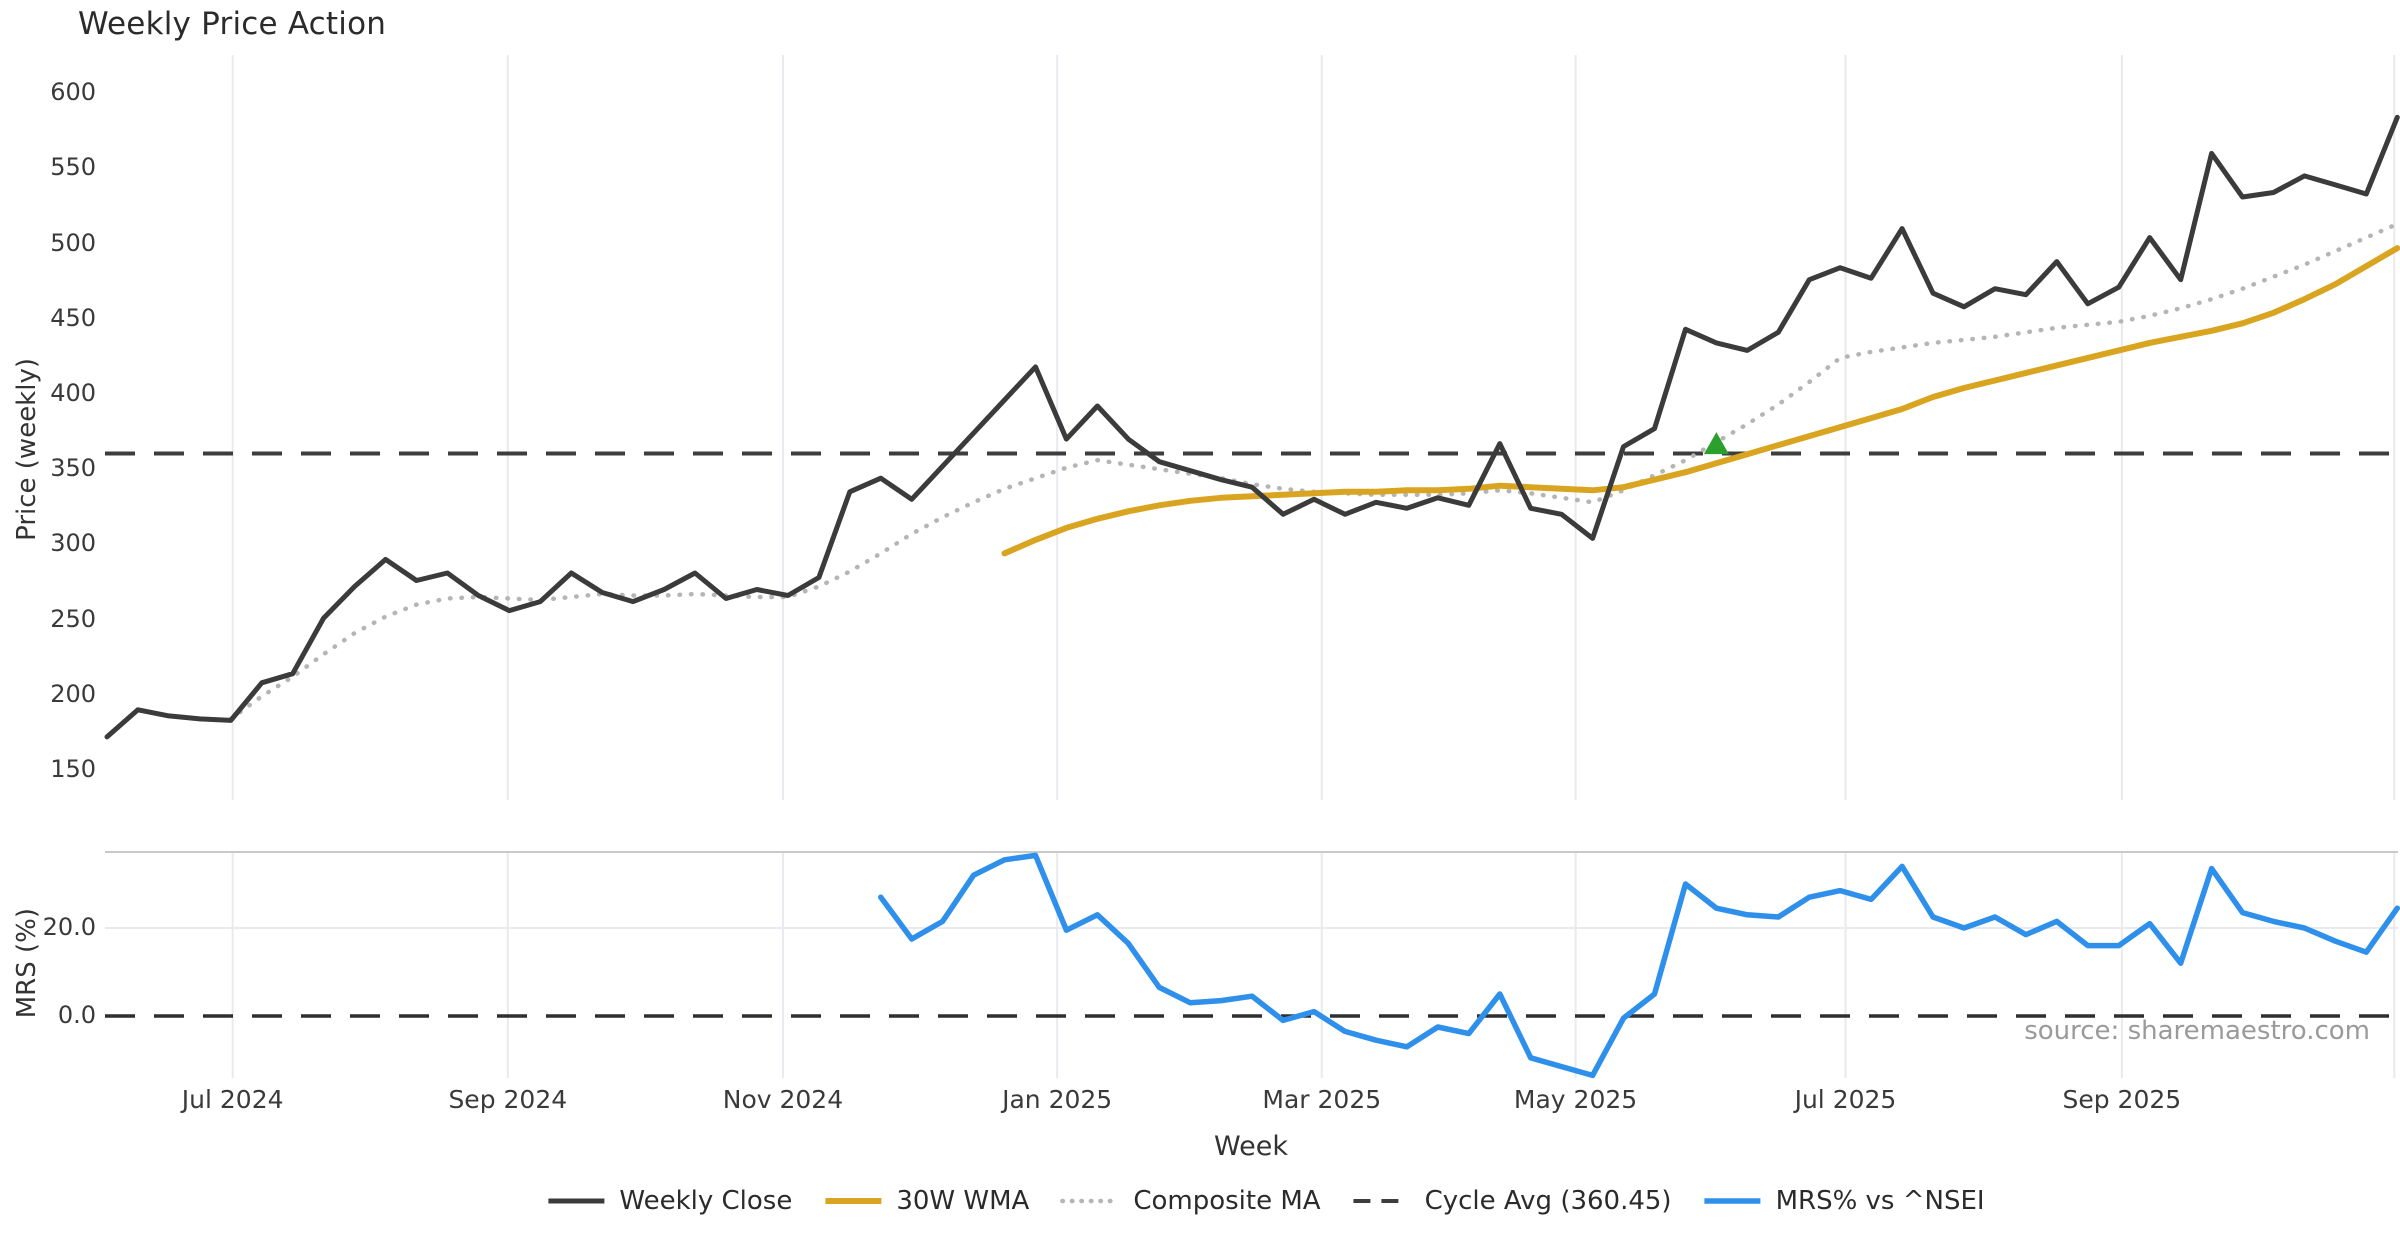 The height and width of the screenshot is (1260, 2400). What do you see at coordinates (1732, 1201) in the screenshot?
I see `mrs-swatch` at bounding box center [1732, 1201].